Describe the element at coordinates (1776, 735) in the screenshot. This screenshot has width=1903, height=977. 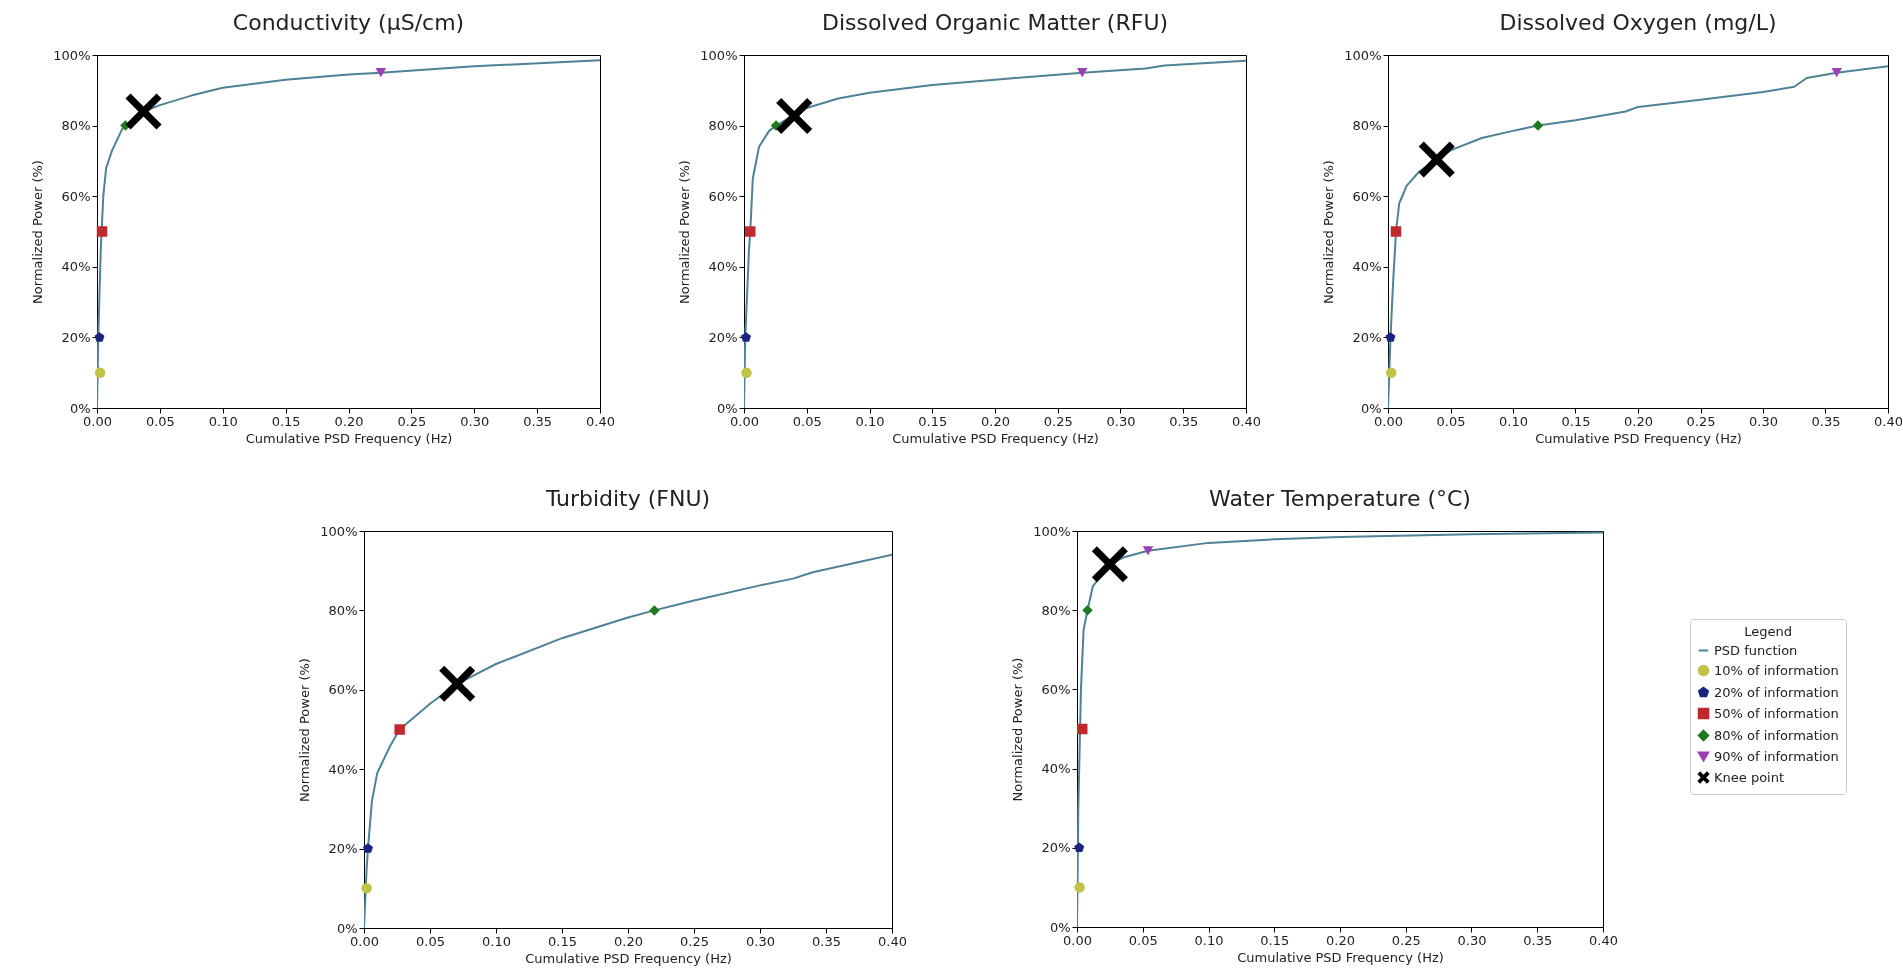
I see `legend-label: 80% of information` at that location.